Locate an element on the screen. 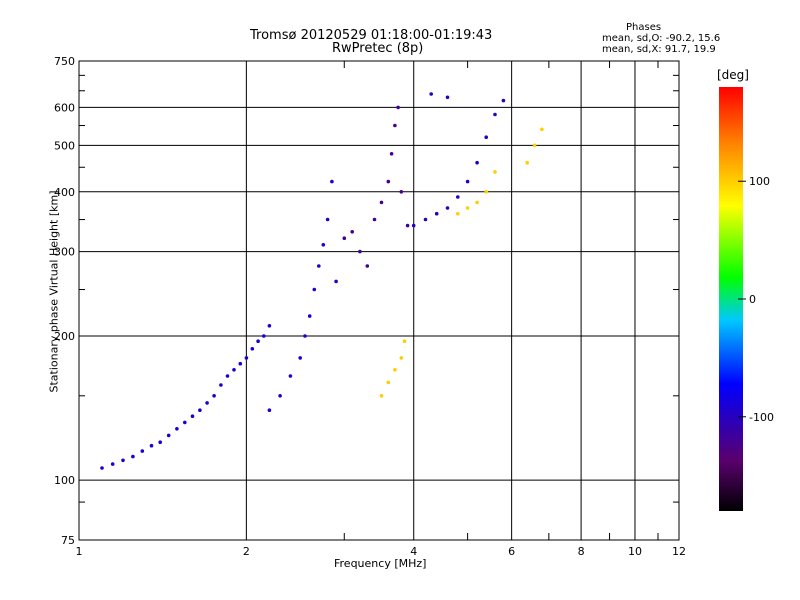 The height and width of the screenshot is (600, 800). y-tick-label: 750 is located at coordinates (64, 61).